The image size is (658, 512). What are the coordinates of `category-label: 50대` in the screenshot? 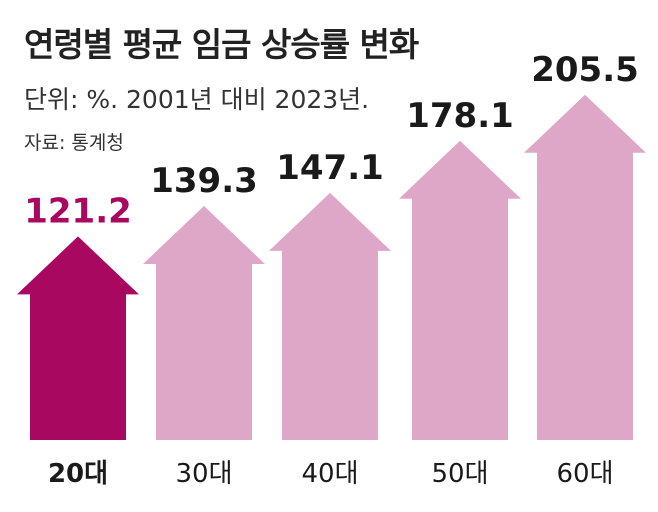 It's located at (459, 474).